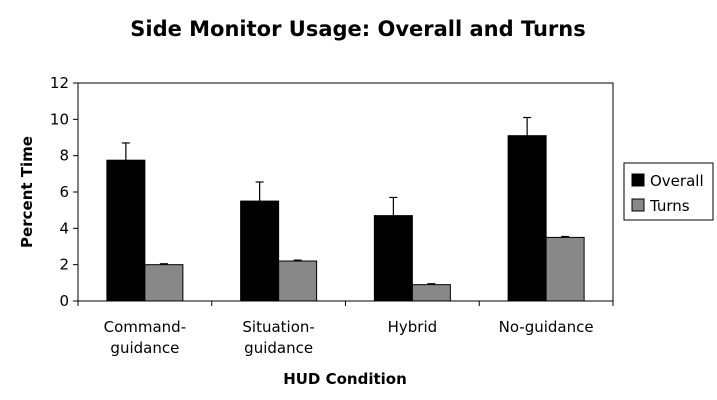 This screenshot has height=400, width=717. What do you see at coordinates (64, 301) in the screenshot?
I see `y-tick-label: 0` at bounding box center [64, 301].